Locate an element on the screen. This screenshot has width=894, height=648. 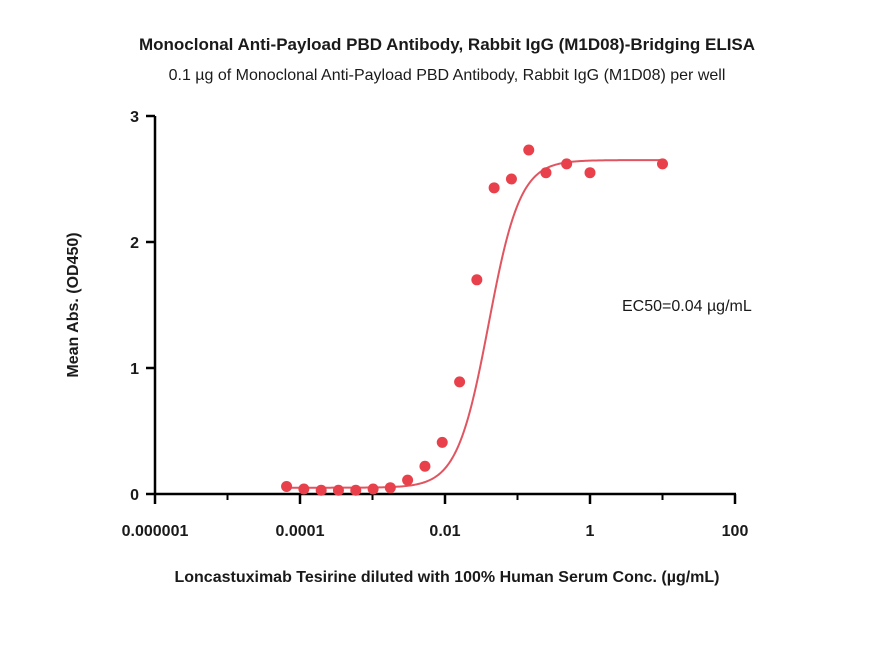
y-tick-label: 0 is located at coordinates (134, 495).